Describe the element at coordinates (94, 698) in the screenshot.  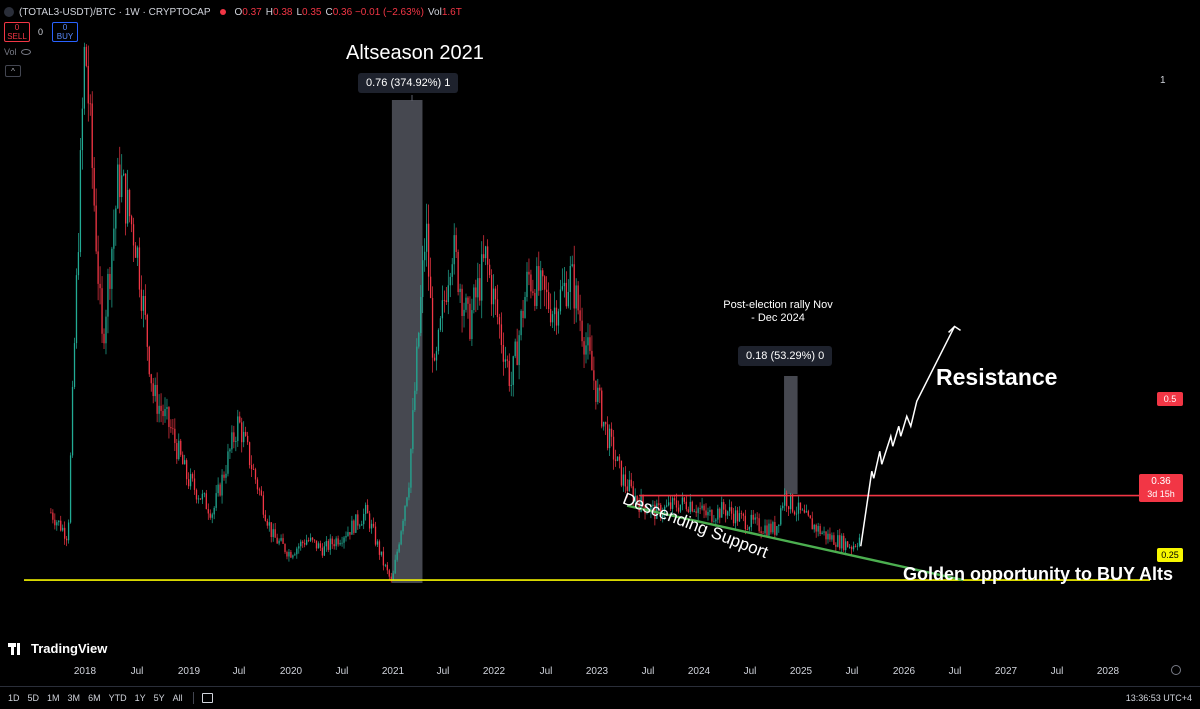
I see `timeframe-6m: 6M` at that location.